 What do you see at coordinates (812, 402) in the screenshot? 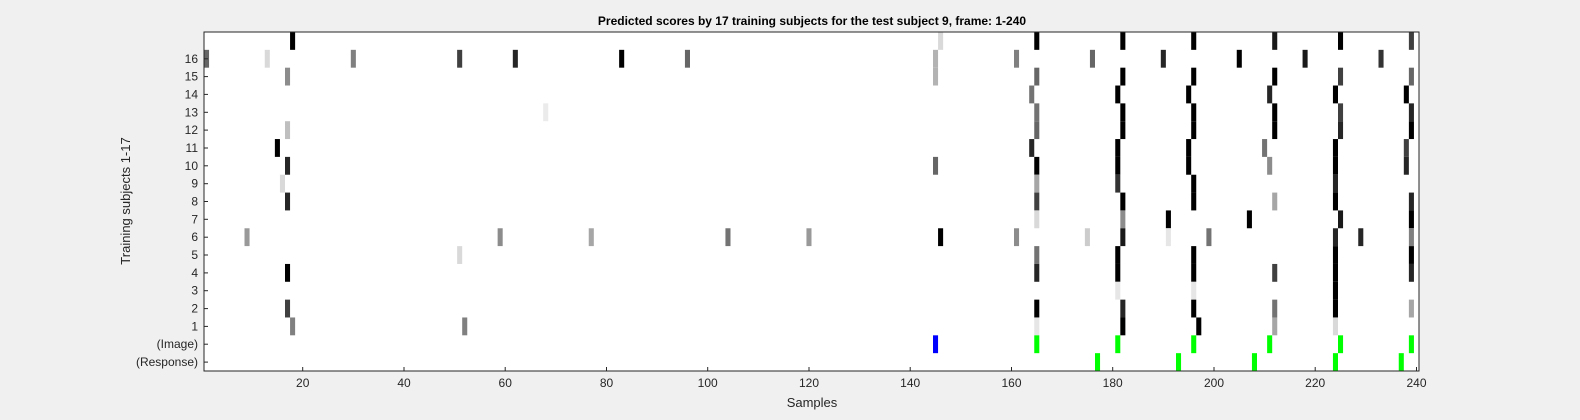
I see `x-axis-label: Samples` at bounding box center [812, 402].